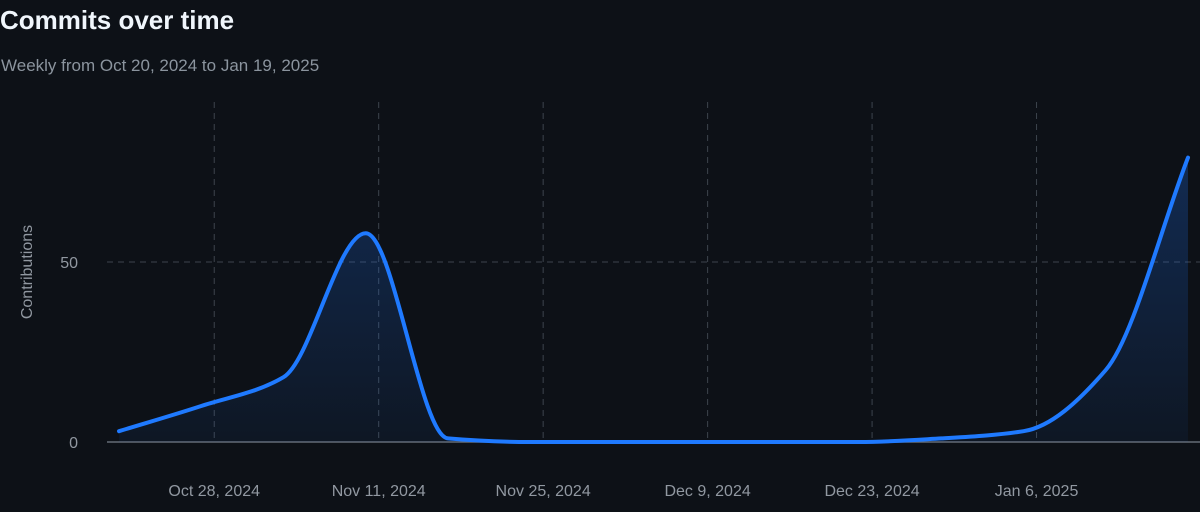 The image size is (1200, 512). What do you see at coordinates (117, 20) in the screenshot?
I see `chart-title: Commits over time` at bounding box center [117, 20].